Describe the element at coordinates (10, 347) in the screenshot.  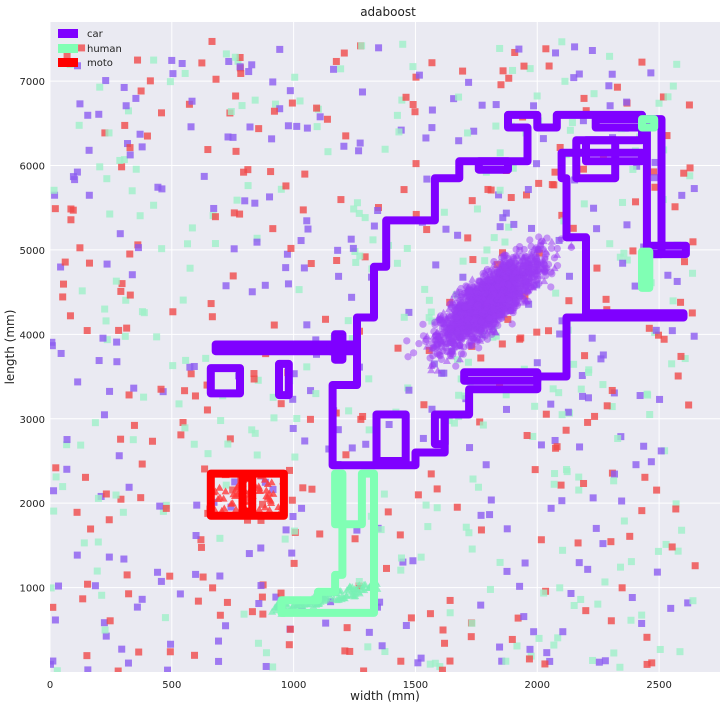
I see `y-axis-label: length (mm)` at that location.